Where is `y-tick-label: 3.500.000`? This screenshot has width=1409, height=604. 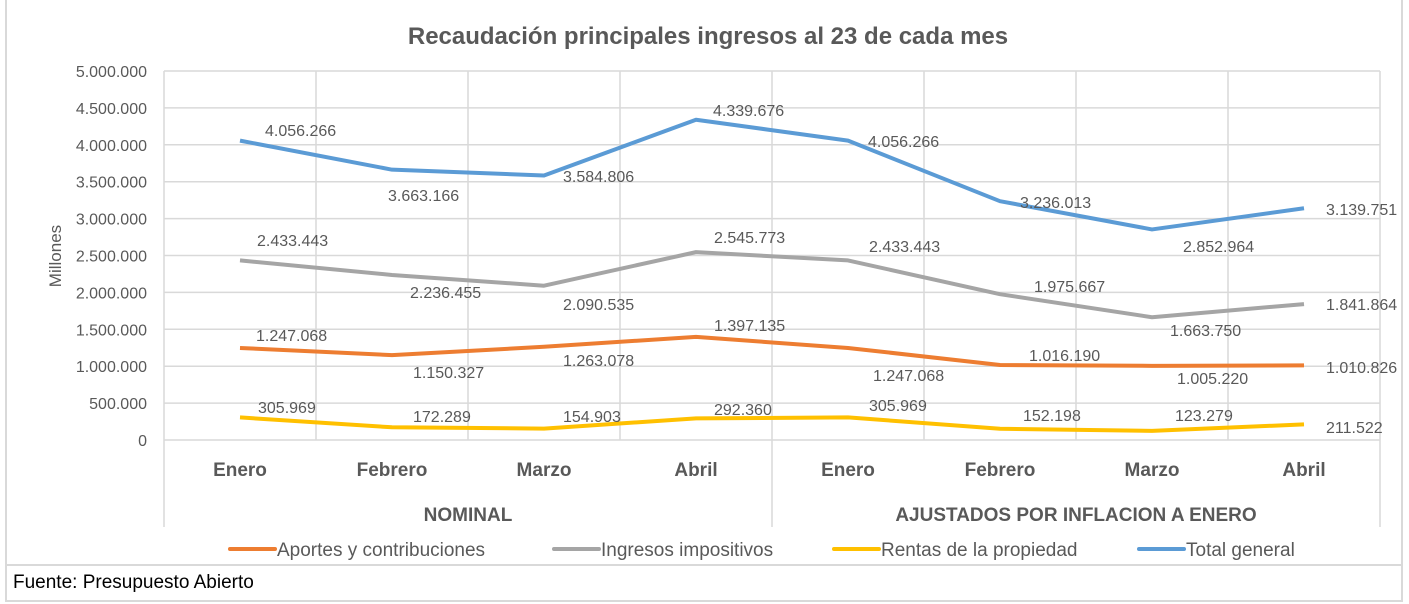 y-tick-label: 3.500.000 is located at coordinates (111, 183).